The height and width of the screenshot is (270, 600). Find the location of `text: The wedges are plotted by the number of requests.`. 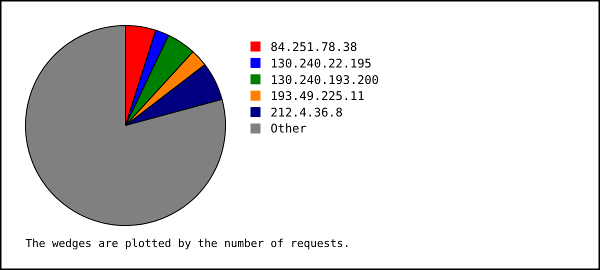

text: The wedges are plotted by the number of requests. is located at coordinates (188, 243).